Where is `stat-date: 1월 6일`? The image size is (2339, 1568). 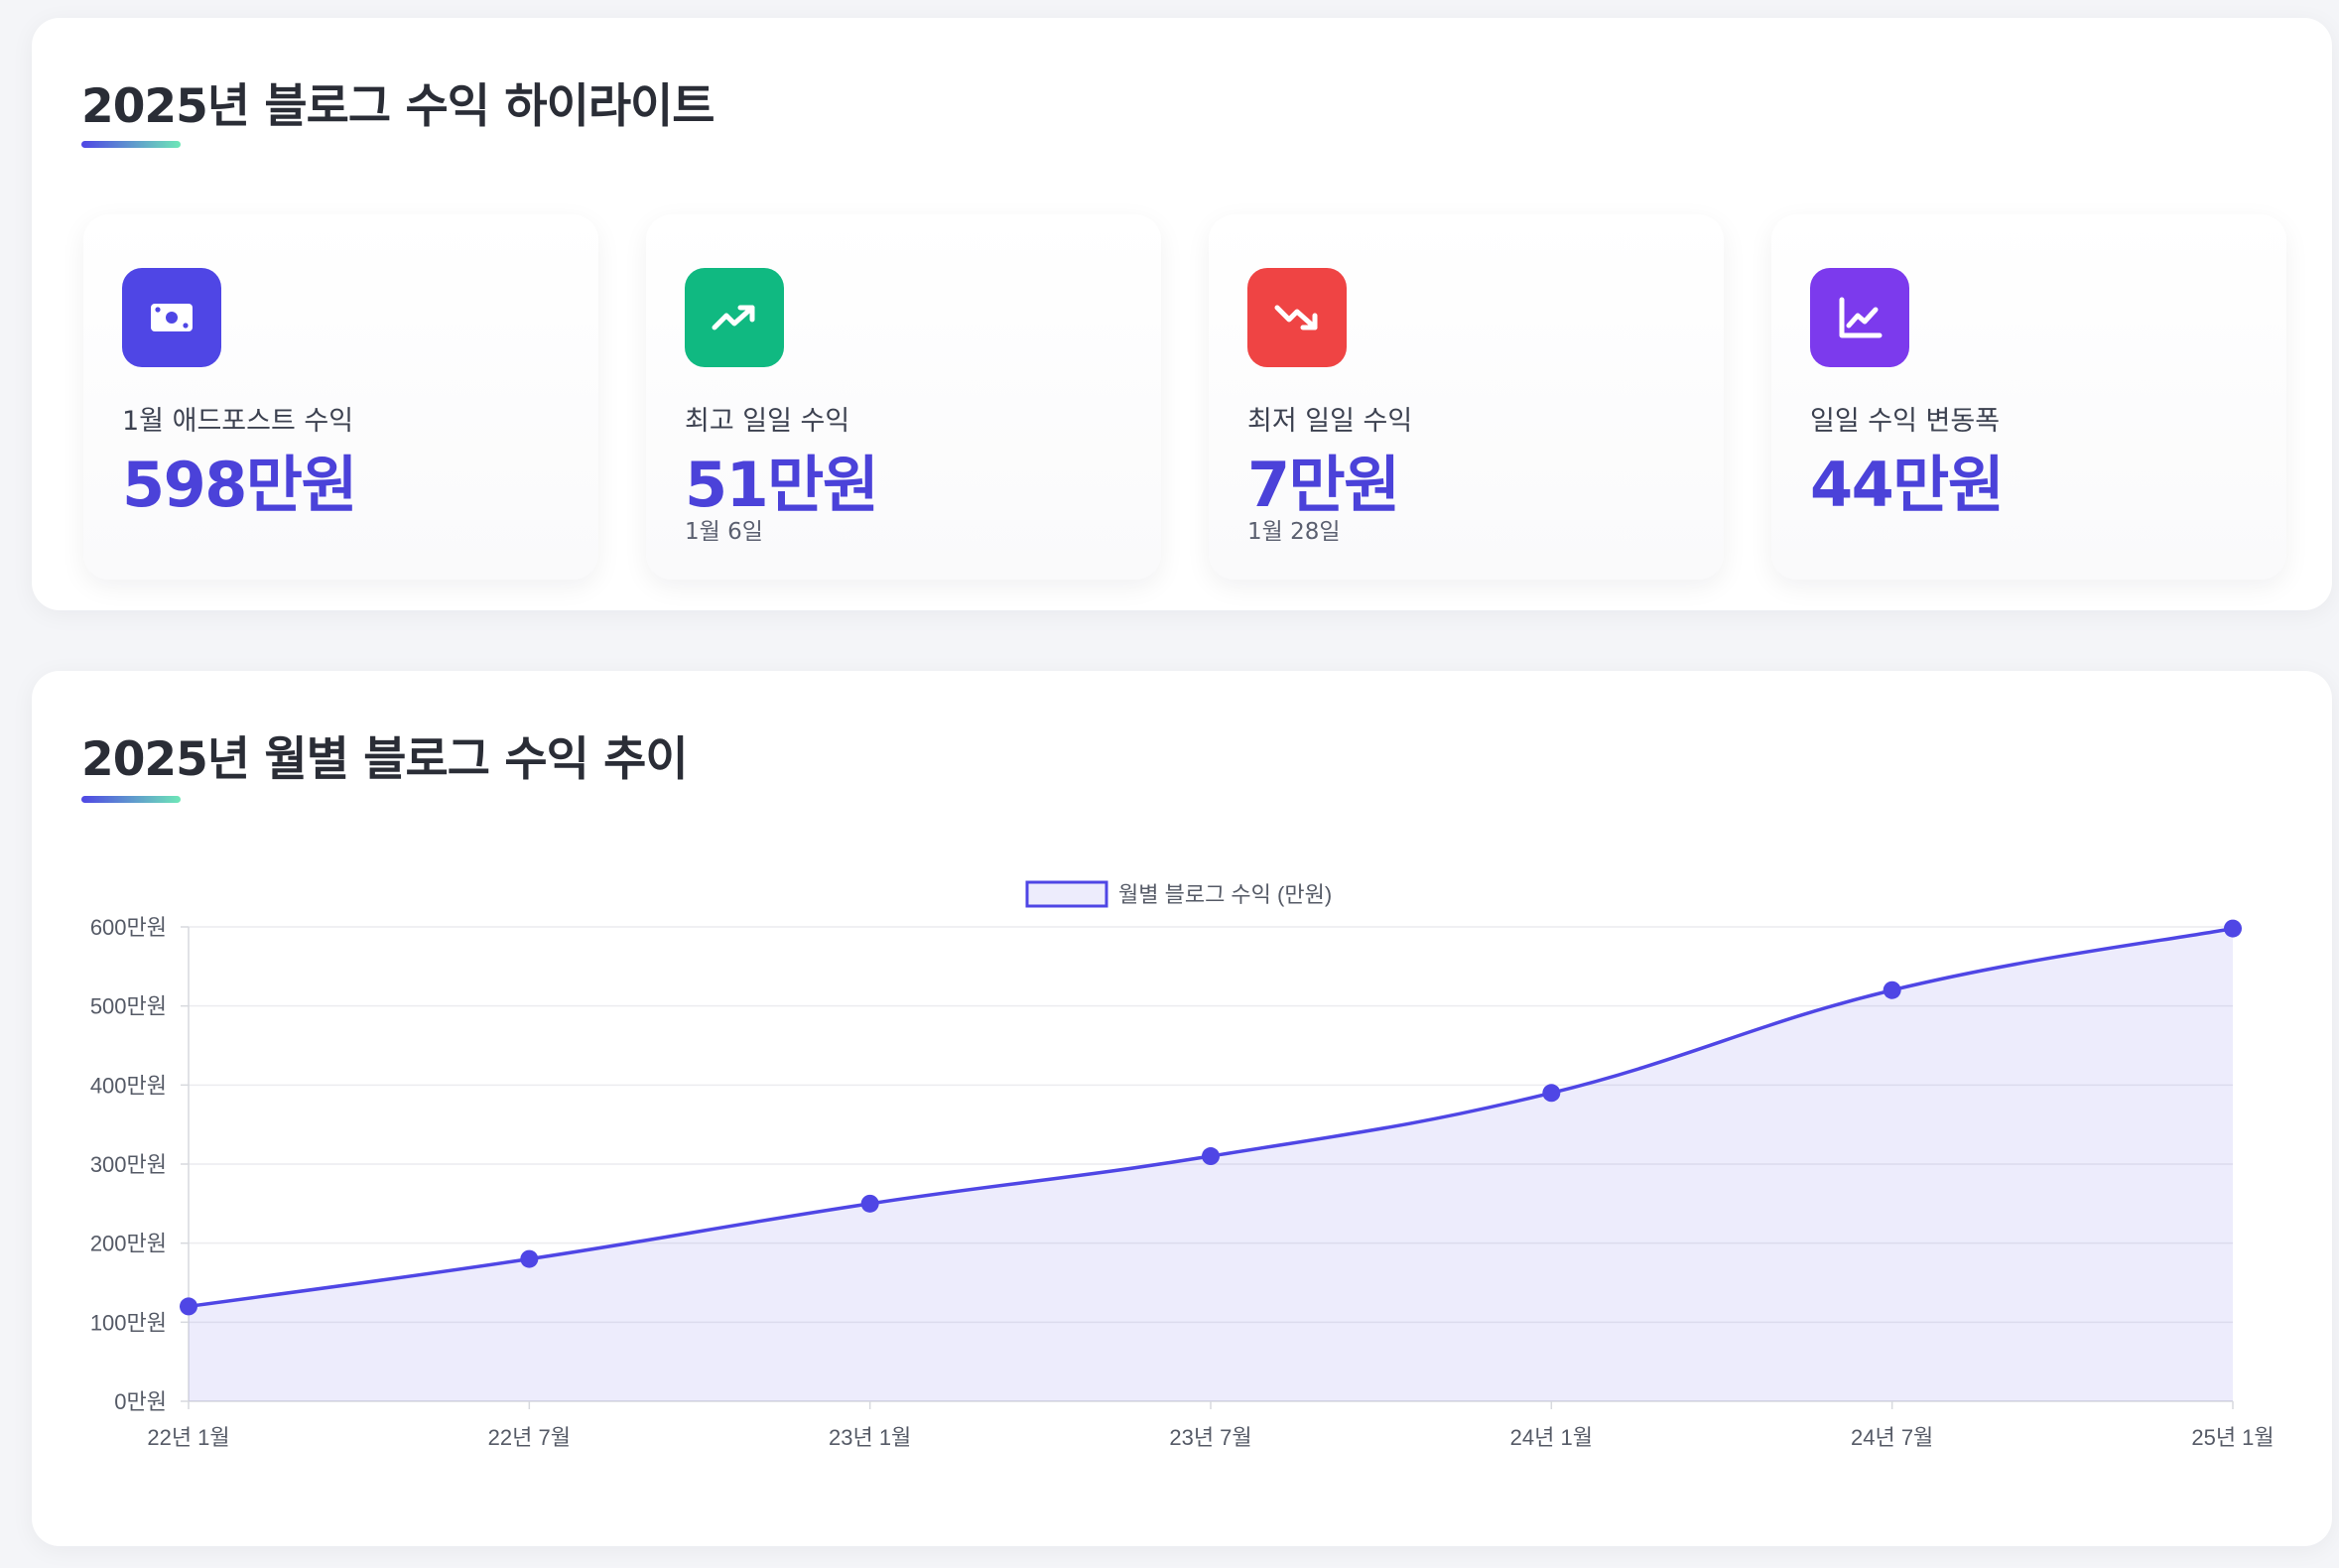
stat-date: 1월 6일 is located at coordinates (724, 532).